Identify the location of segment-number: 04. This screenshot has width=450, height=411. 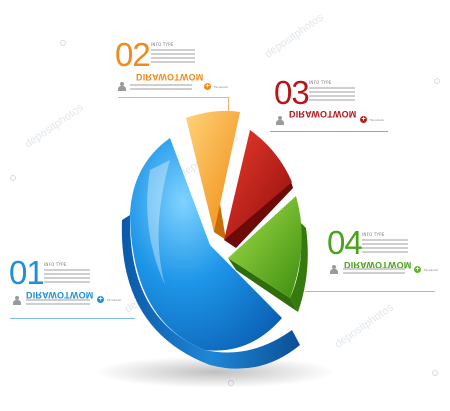
(344, 242).